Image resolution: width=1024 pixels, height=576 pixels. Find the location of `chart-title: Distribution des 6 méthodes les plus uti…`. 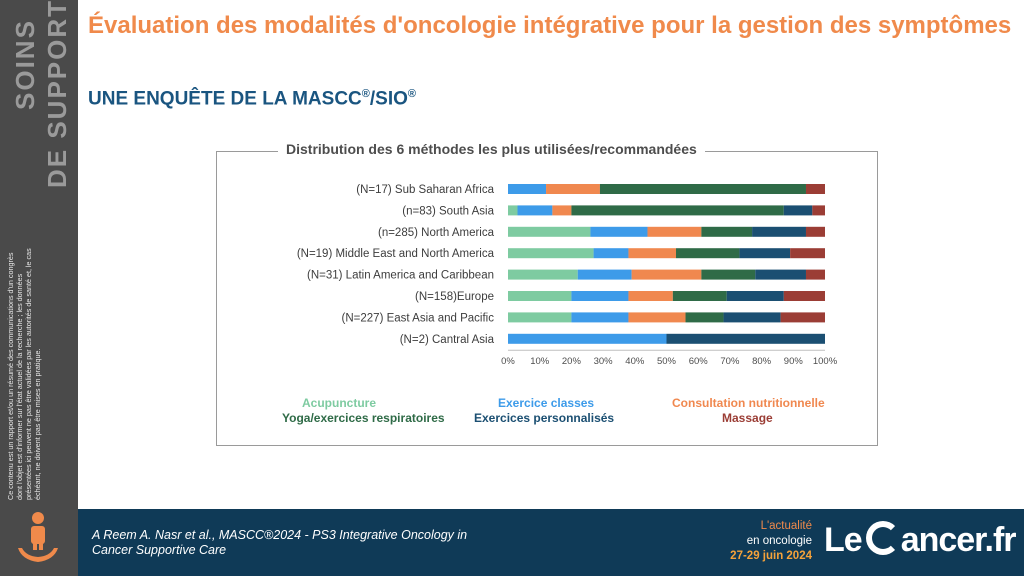

chart-title: Distribution des 6 méthodes les plus uti… is located at coordinates (491, 149).